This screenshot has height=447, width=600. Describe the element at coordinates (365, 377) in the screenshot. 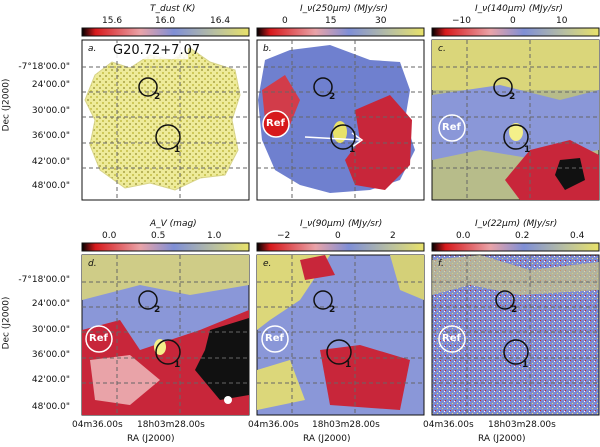

I see `panel-e-red` at that location.